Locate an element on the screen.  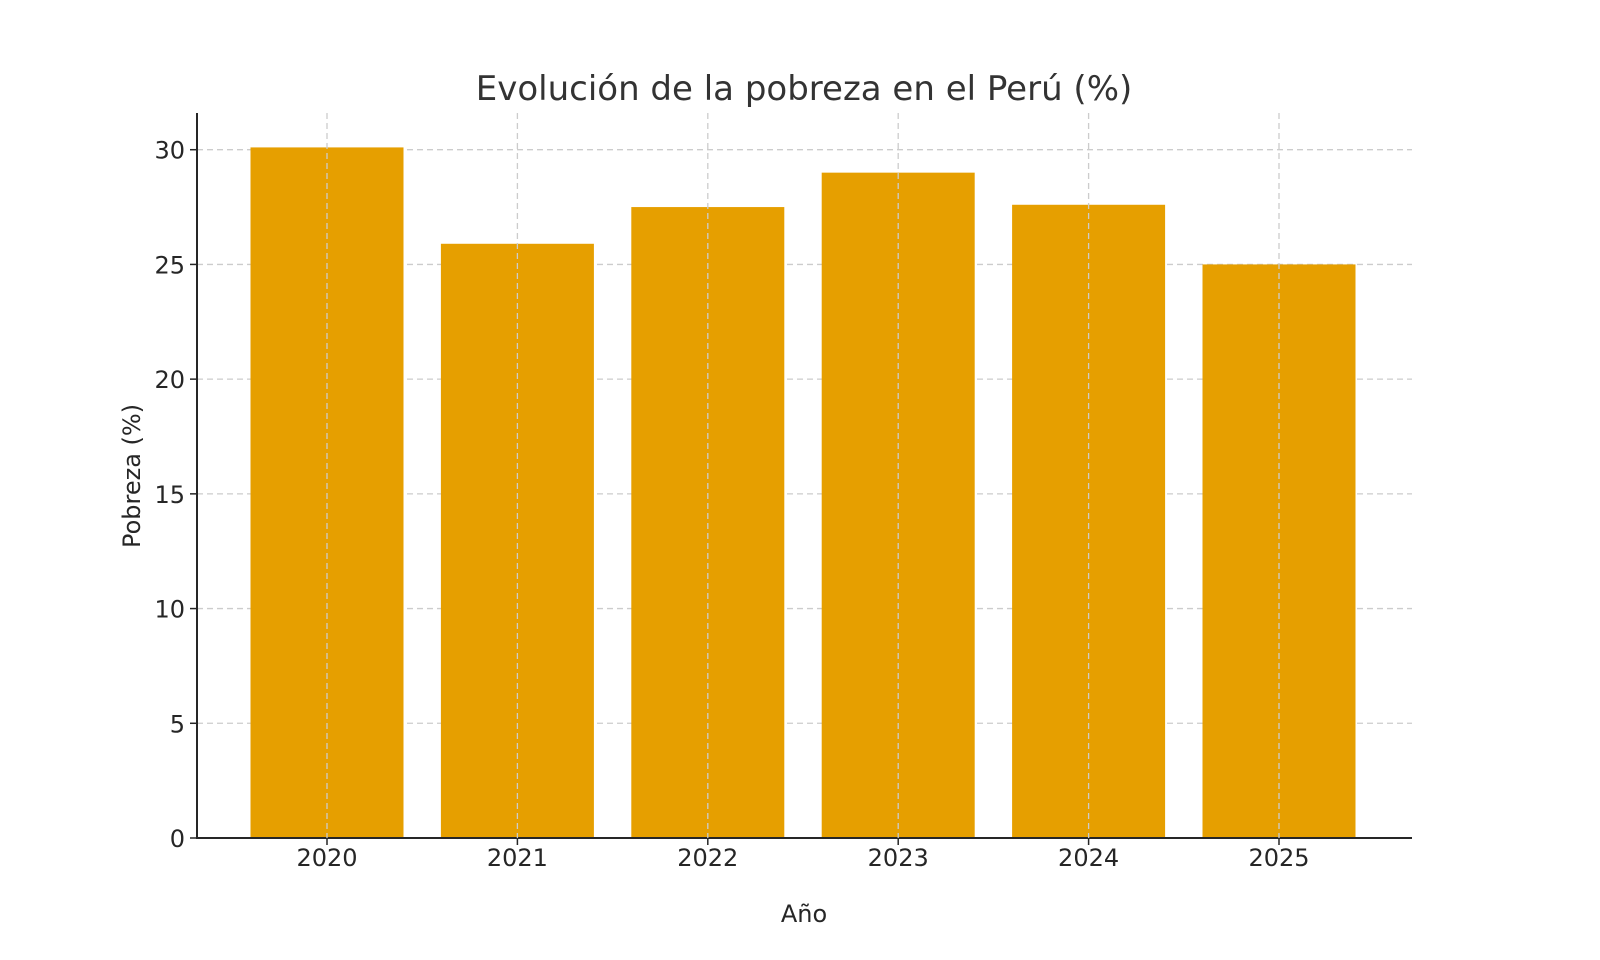
x-axis-label: Año is located at coordinates (804, 914).